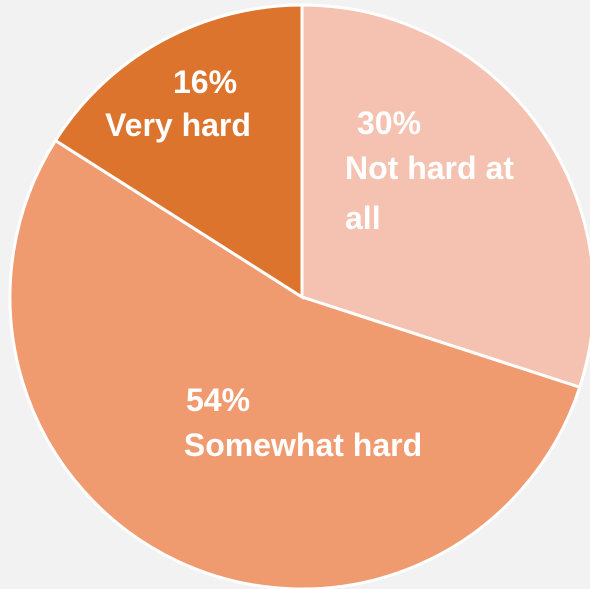  Describe the element at coordinates (205, 82) in the screenshot. I see `value-label: 16%` at that location.